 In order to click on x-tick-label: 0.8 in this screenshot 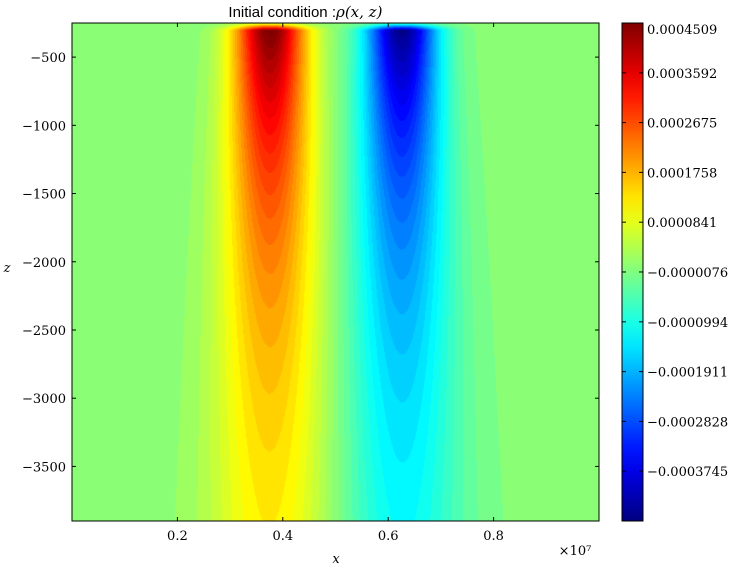, I will do `click(493, 536)`.